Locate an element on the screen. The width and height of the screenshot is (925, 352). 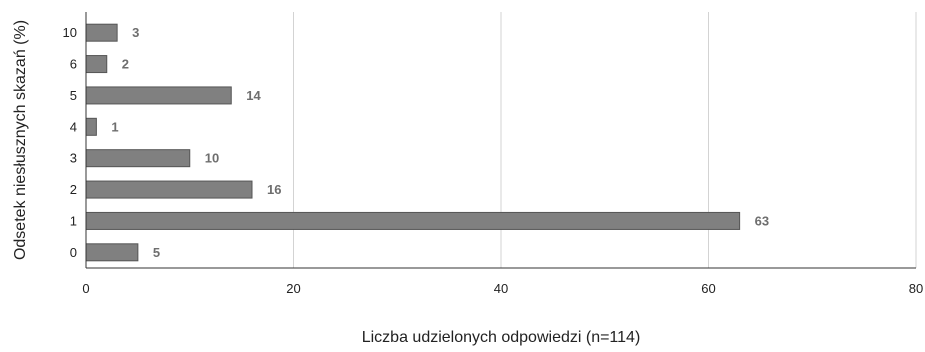
data-label-3: 10 is located at coordinates (212, 158).